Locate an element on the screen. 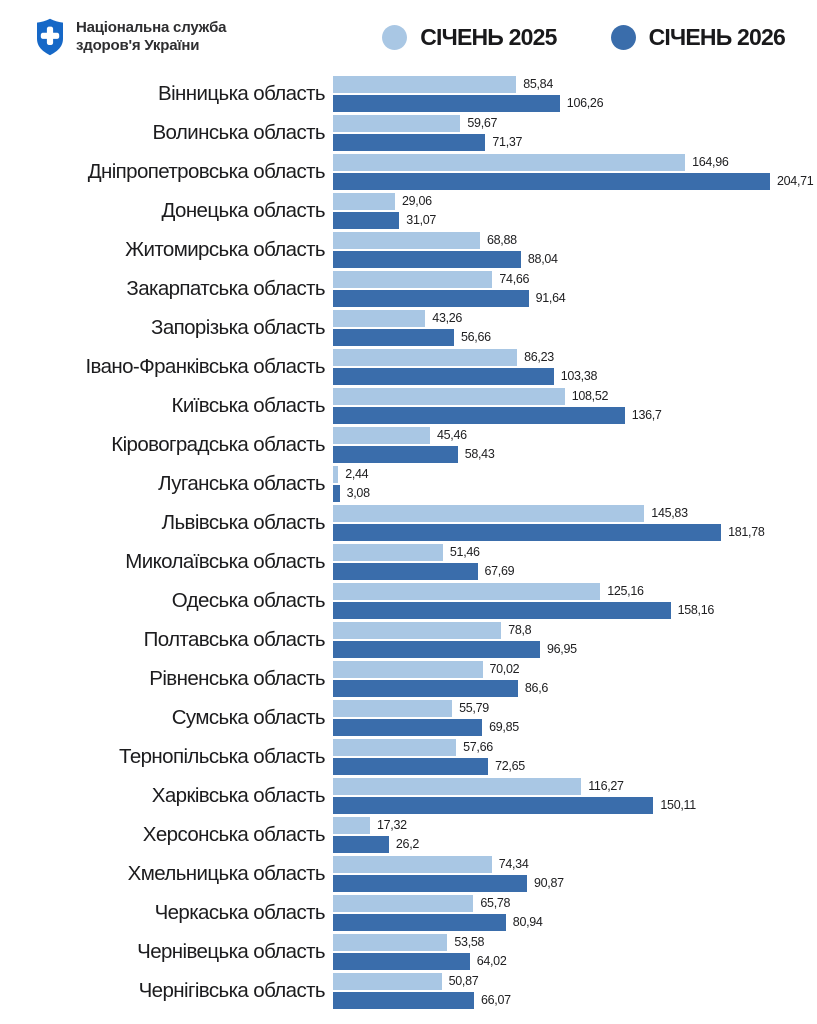  region-label: Донецька область is located at coordinates (243, 210).